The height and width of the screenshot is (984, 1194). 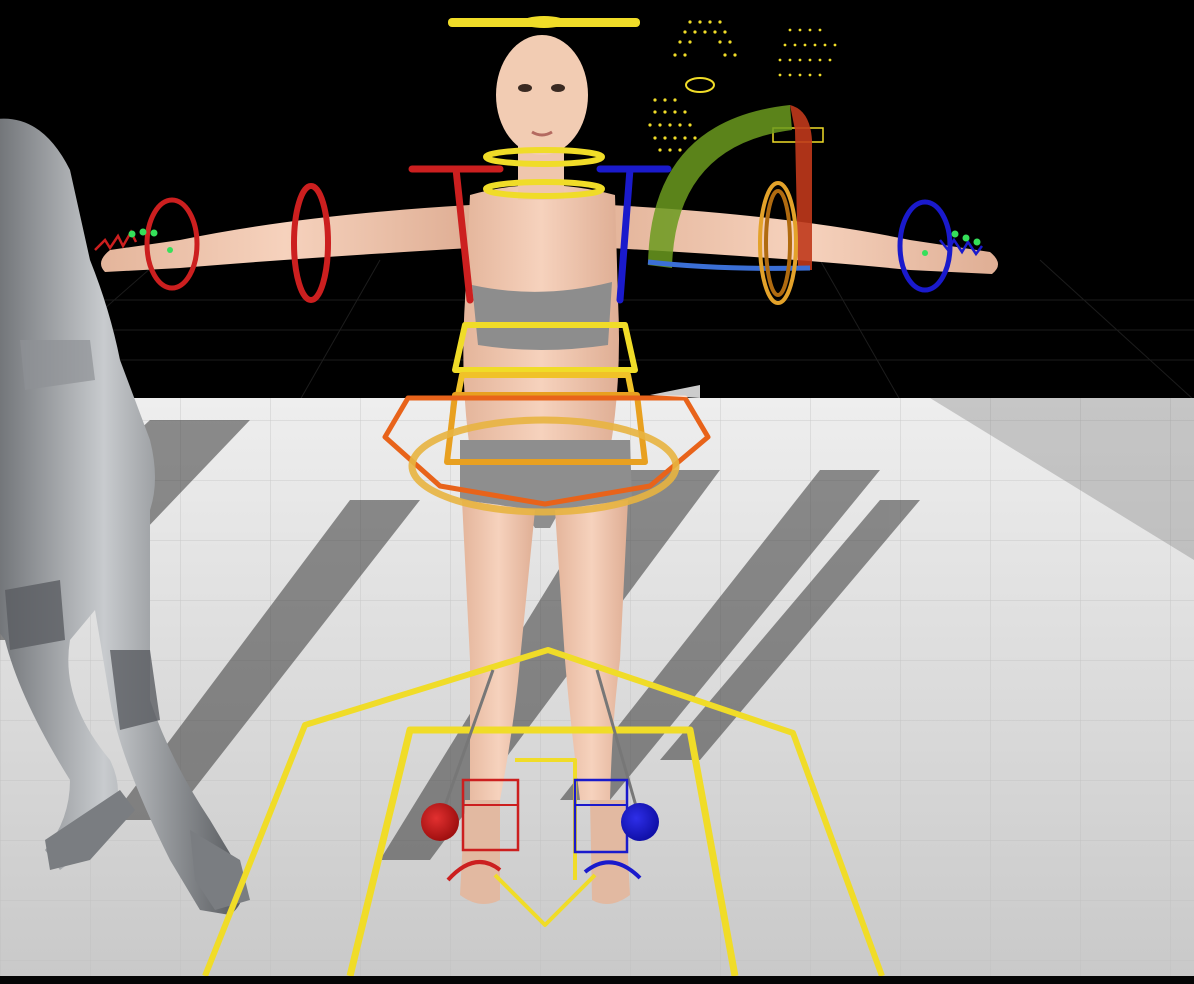 I want to click on clavicle-right-control, so click(x=634, y=234).